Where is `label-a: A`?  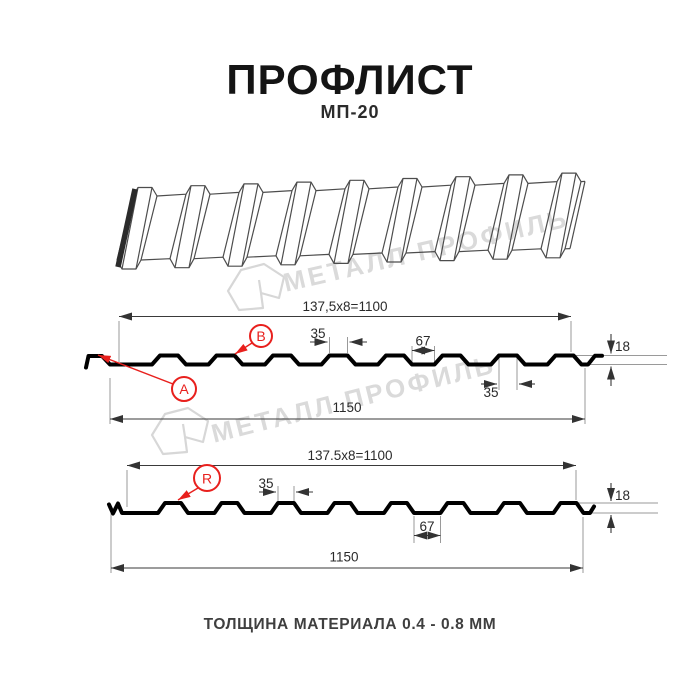
label-a: A is located at coordinates (184, 389).